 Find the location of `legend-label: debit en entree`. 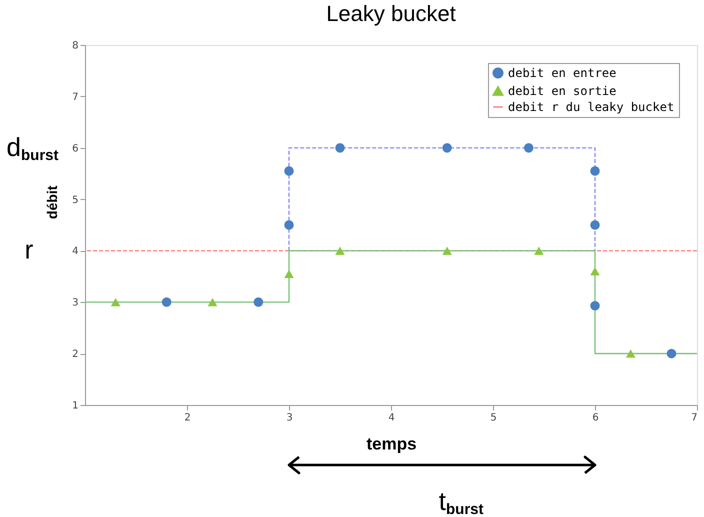

legend-label: debit en entree is located at coordinates (562, 73).